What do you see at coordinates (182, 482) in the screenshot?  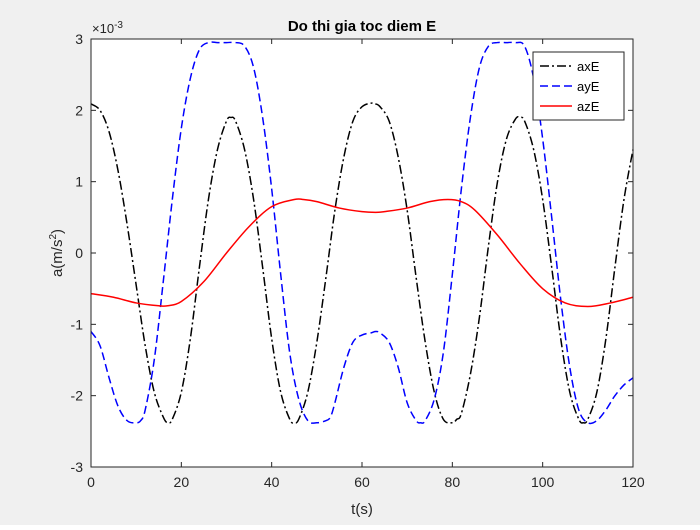 I see `x-tick-label: 20` at bounding box center [182, 482].